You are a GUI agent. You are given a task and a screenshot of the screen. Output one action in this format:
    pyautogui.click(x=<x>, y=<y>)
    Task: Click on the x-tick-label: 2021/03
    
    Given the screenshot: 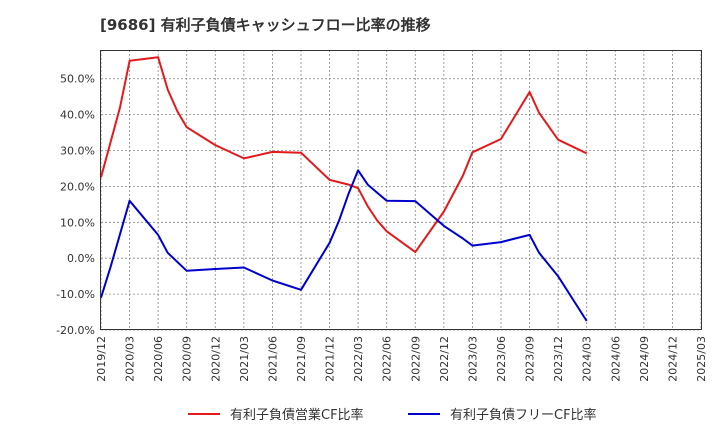 What is the action you would take?
    pyautogui.click(x=244, y=359)
    